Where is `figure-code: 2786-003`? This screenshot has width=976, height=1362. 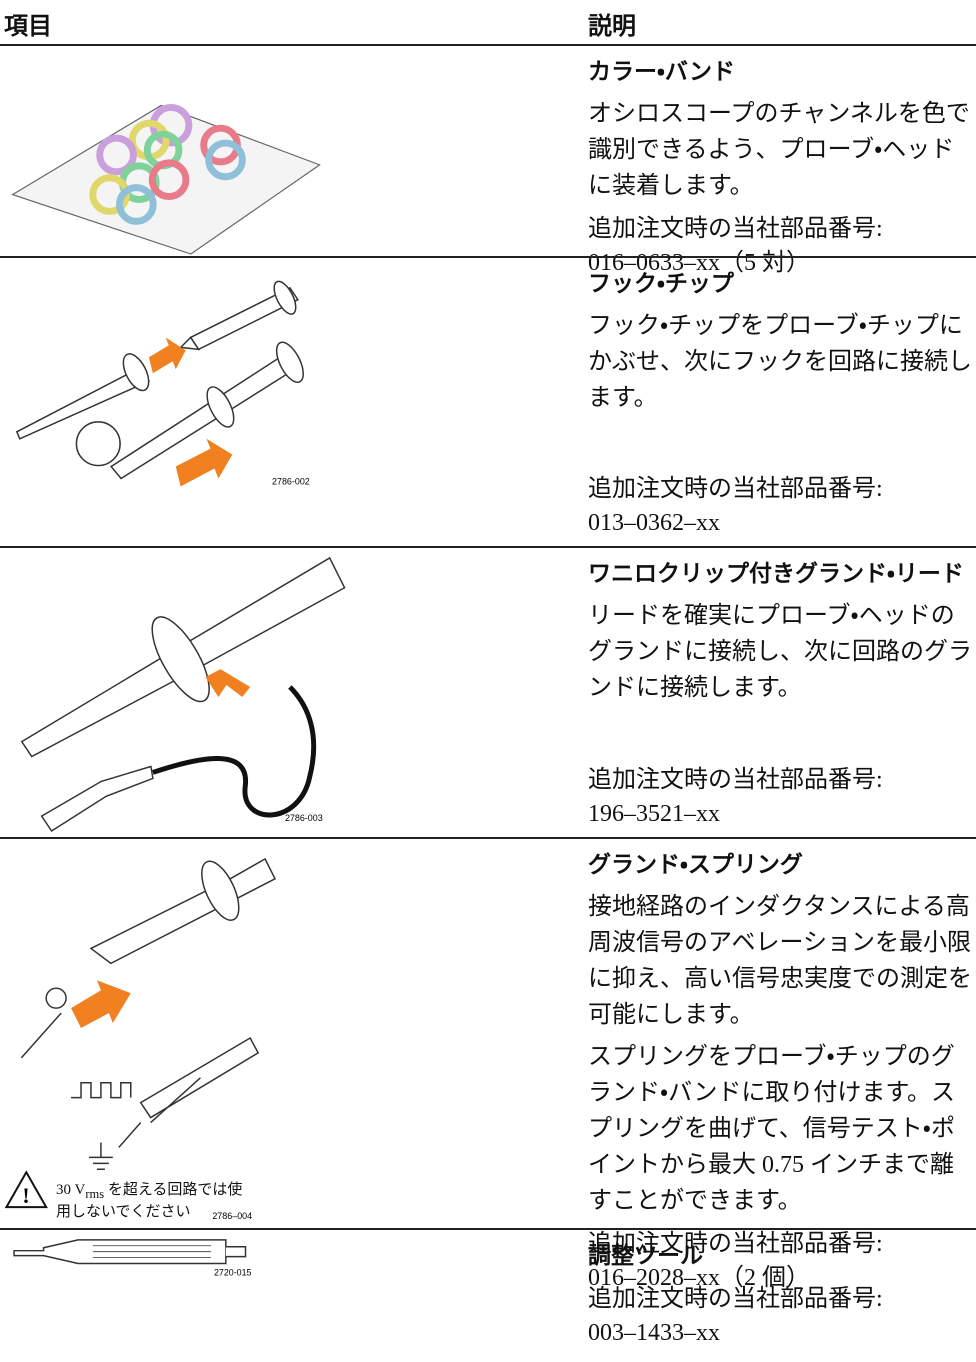
figure-code: 2786-003 is located at coordinates (304, 818).